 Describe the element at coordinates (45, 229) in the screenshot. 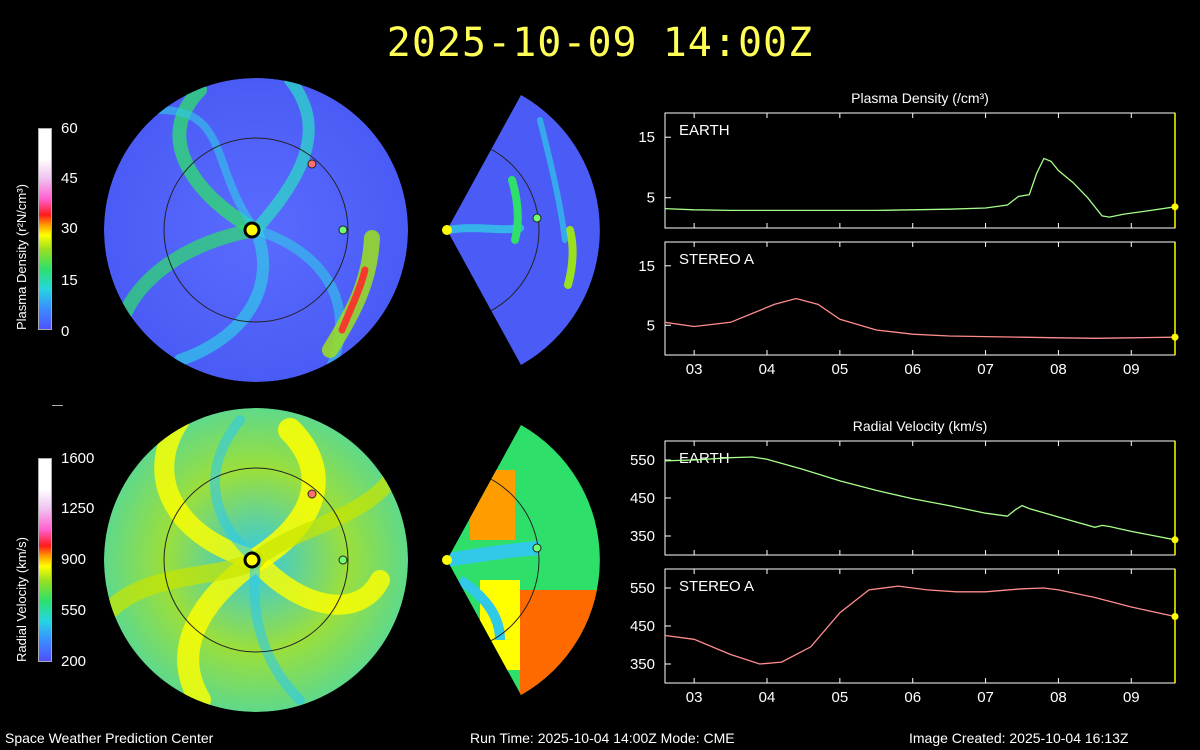

I see `density-colorbar` at that location.